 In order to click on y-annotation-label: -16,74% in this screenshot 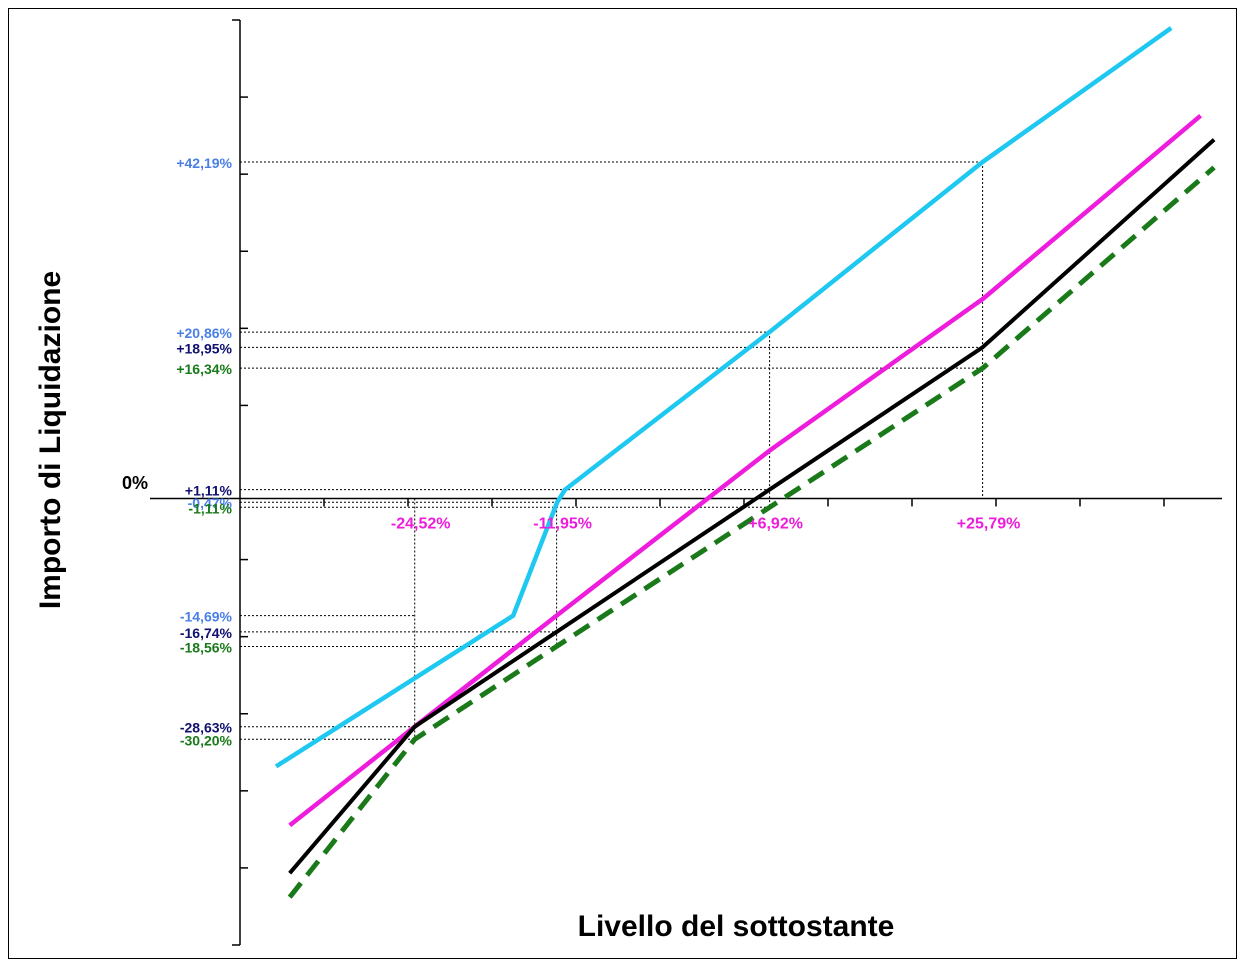, I will do `click(206, 633)`.